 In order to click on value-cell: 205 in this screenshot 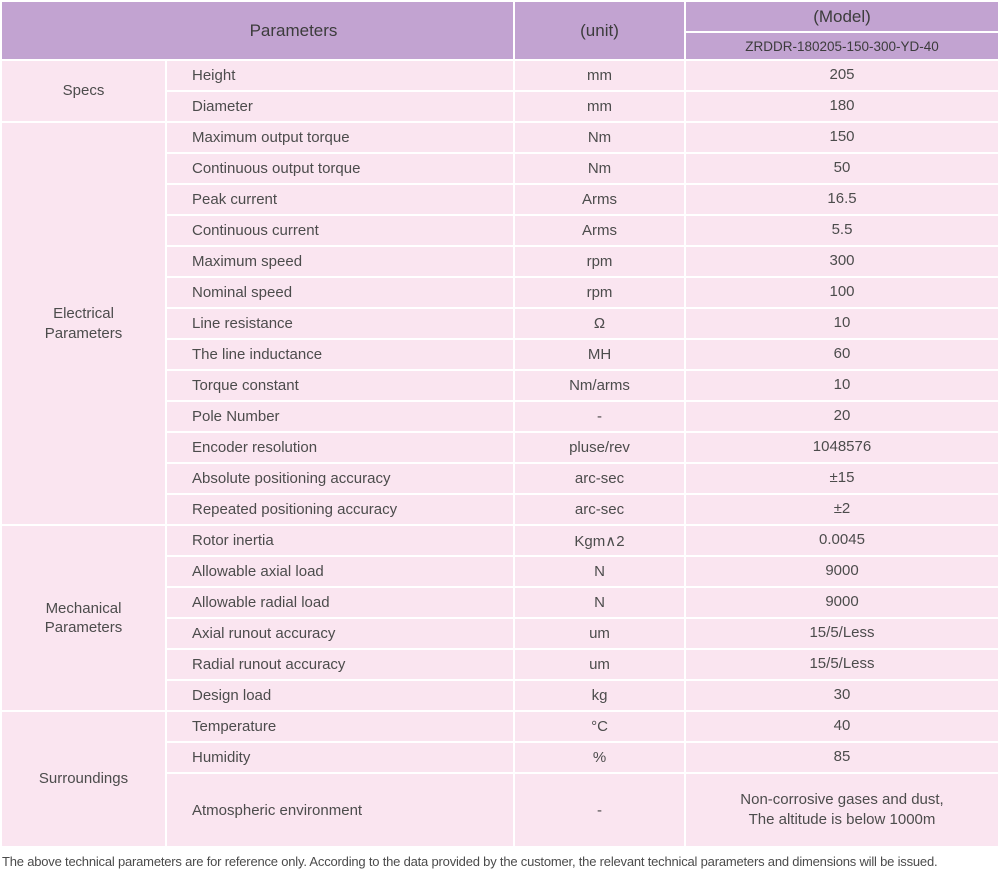, I will do `click(842, 75)`.